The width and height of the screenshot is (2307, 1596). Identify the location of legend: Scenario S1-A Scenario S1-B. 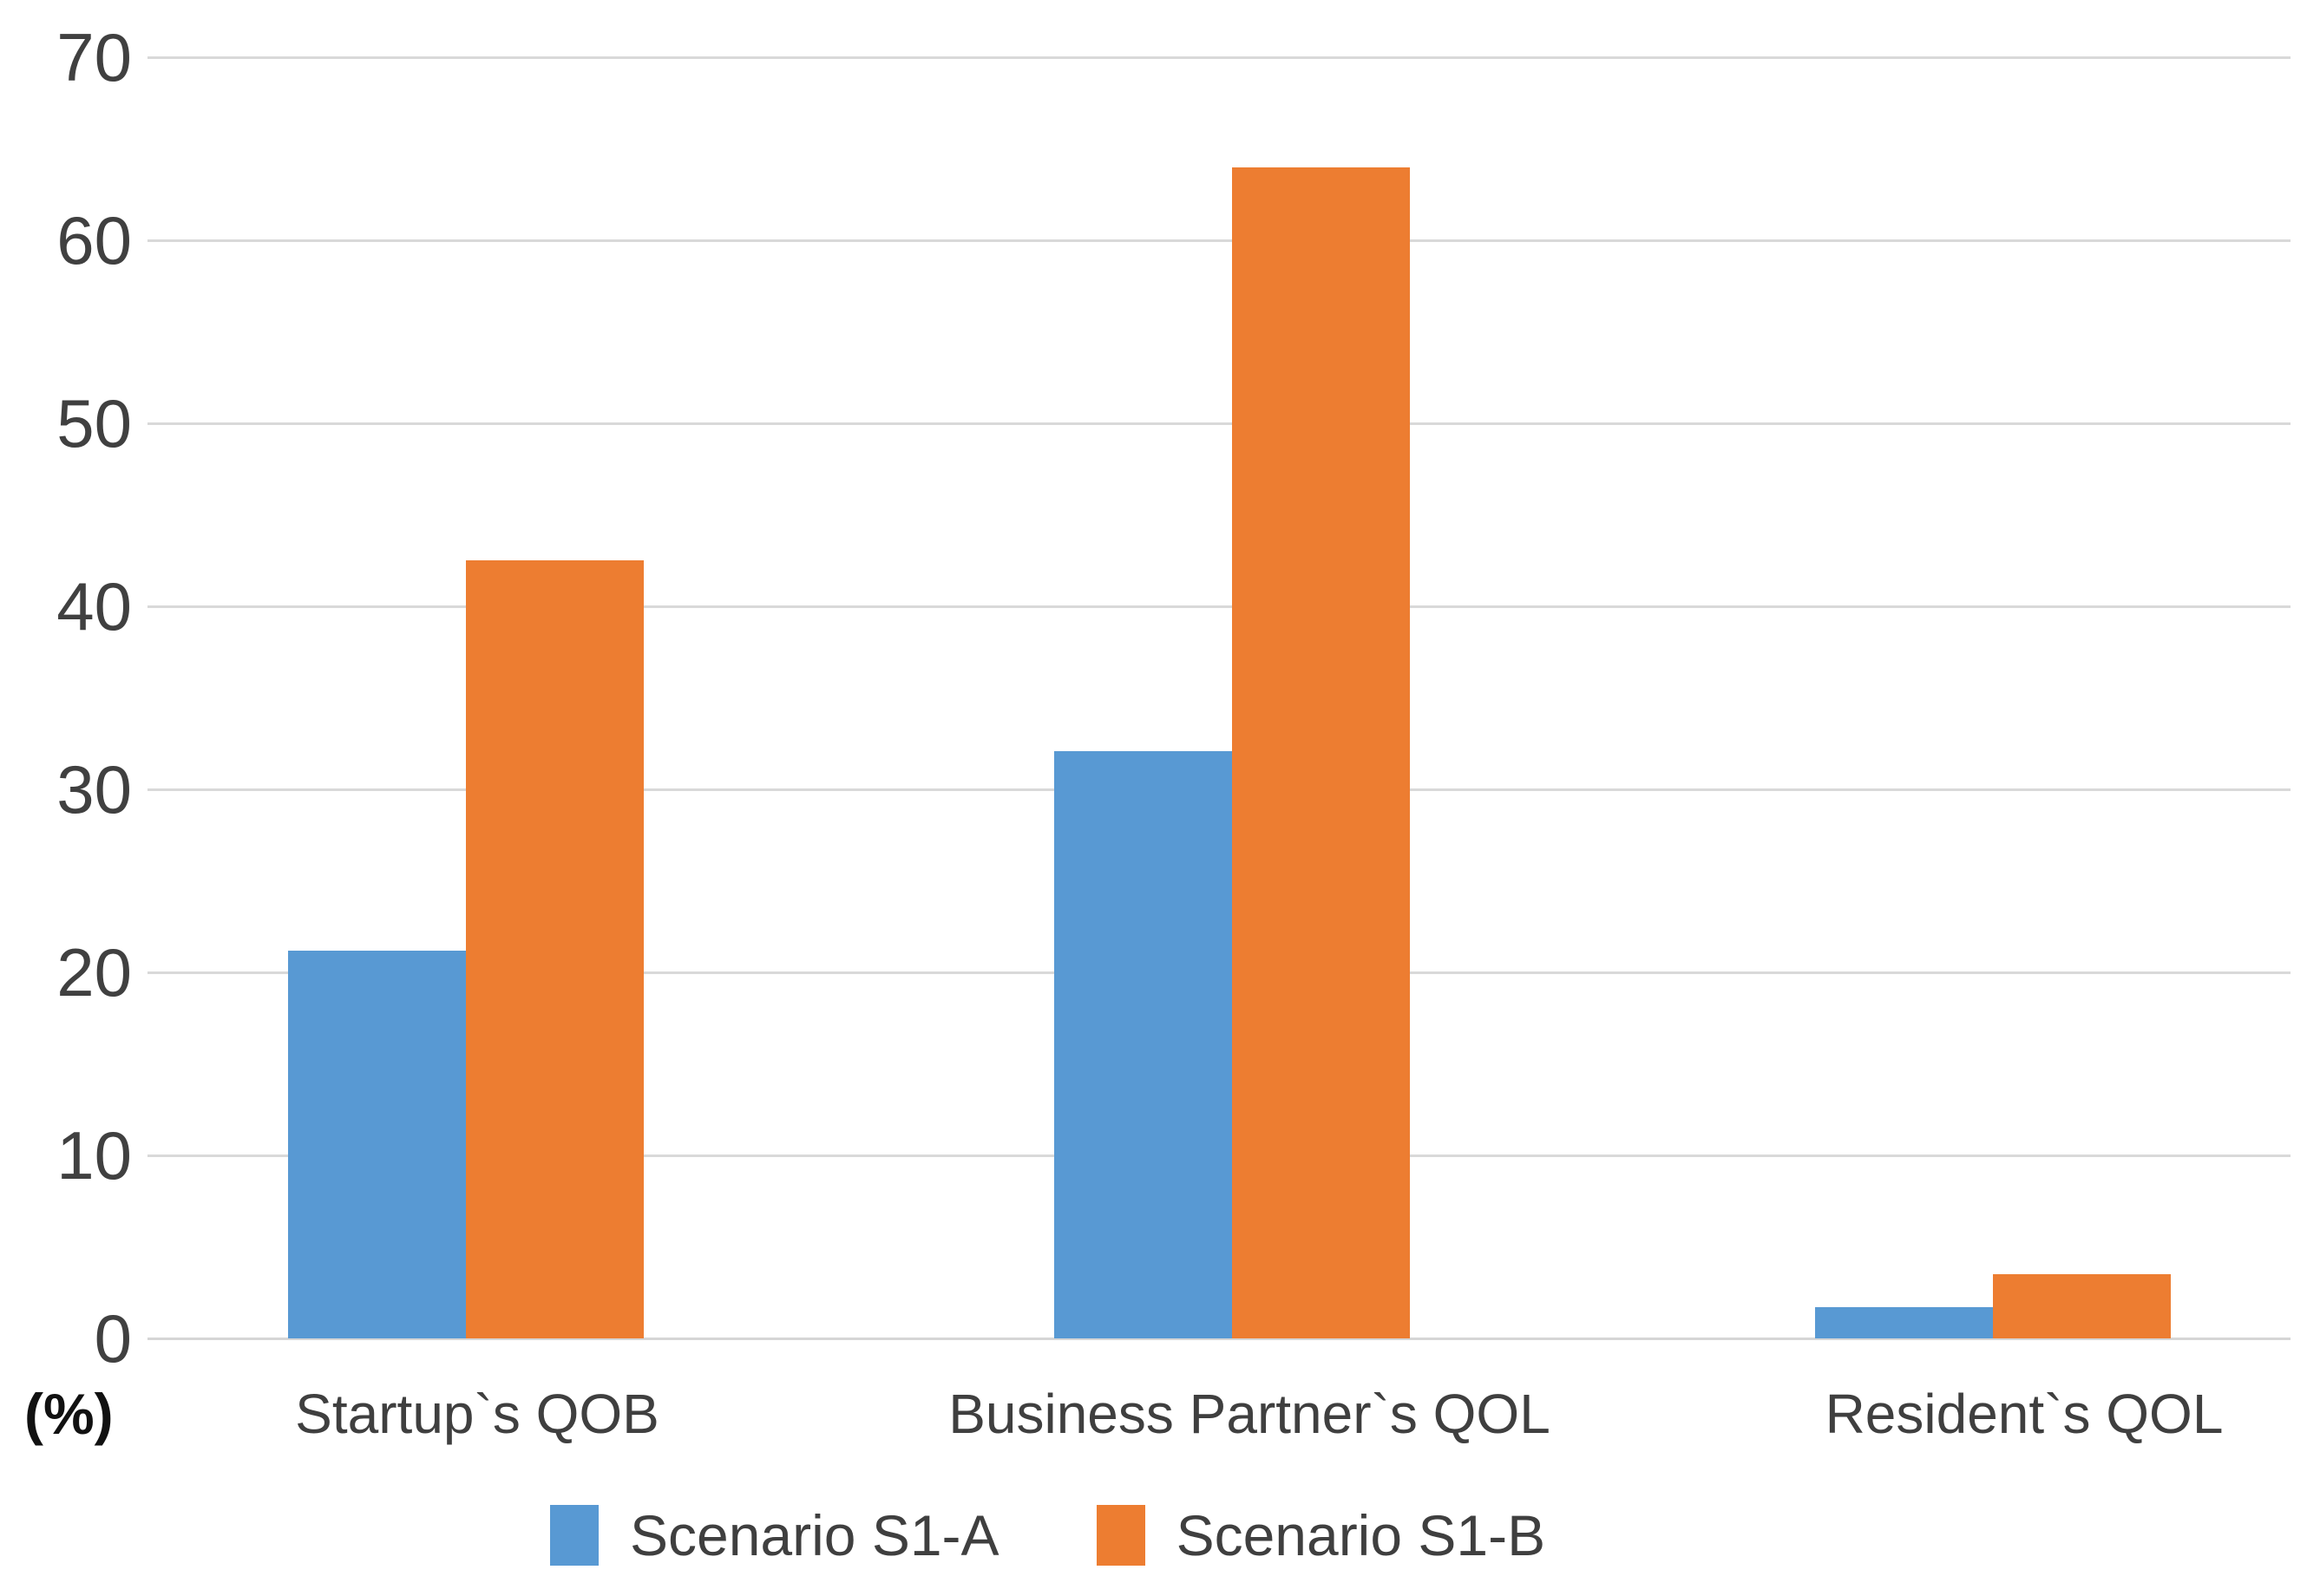
(1047, 1535).